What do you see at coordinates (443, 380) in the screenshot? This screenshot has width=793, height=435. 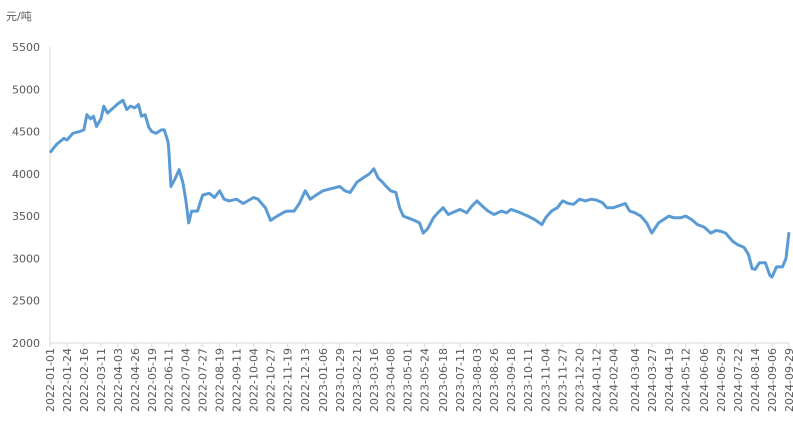 I see `x-tick-label: 2023-06-18` at bounding box center [443, 380].